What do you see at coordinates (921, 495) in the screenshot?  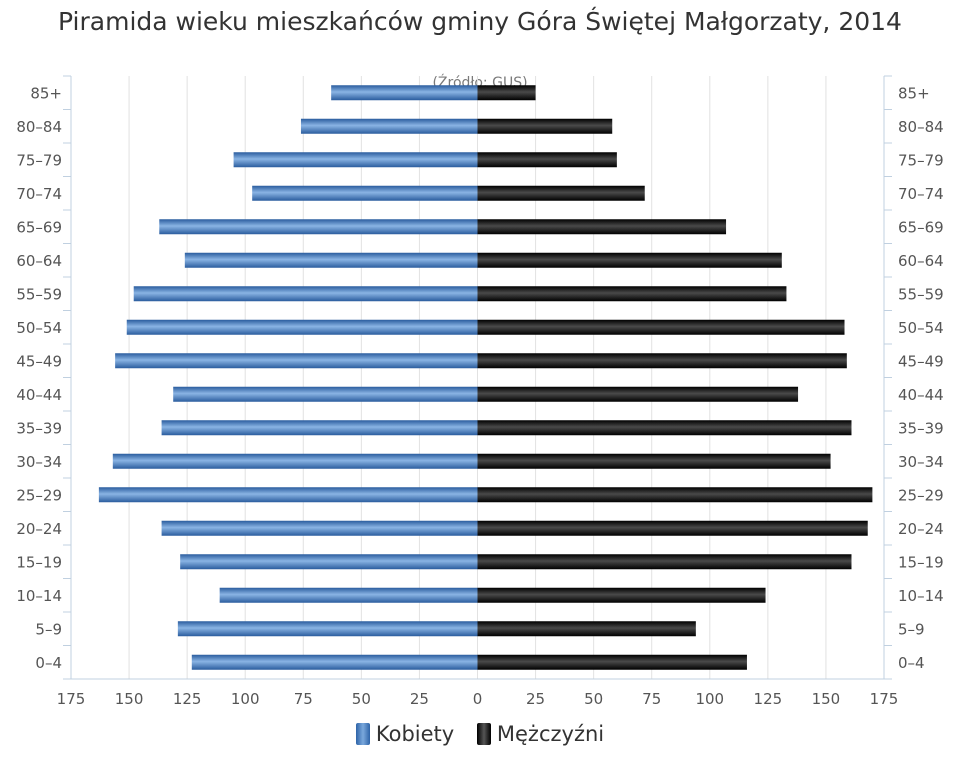 I see `y-tick-label-right: 25–29` at bounding box center [921, 495].